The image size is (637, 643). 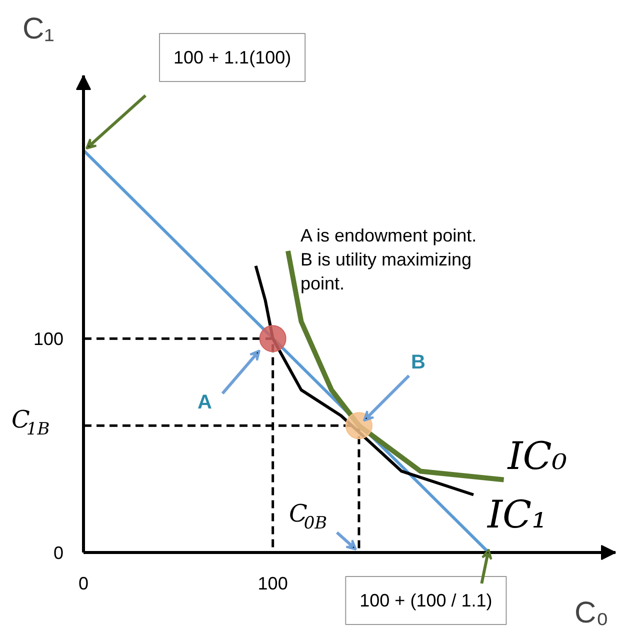 I want to click on annotation: A, so click(x=205, y=403).